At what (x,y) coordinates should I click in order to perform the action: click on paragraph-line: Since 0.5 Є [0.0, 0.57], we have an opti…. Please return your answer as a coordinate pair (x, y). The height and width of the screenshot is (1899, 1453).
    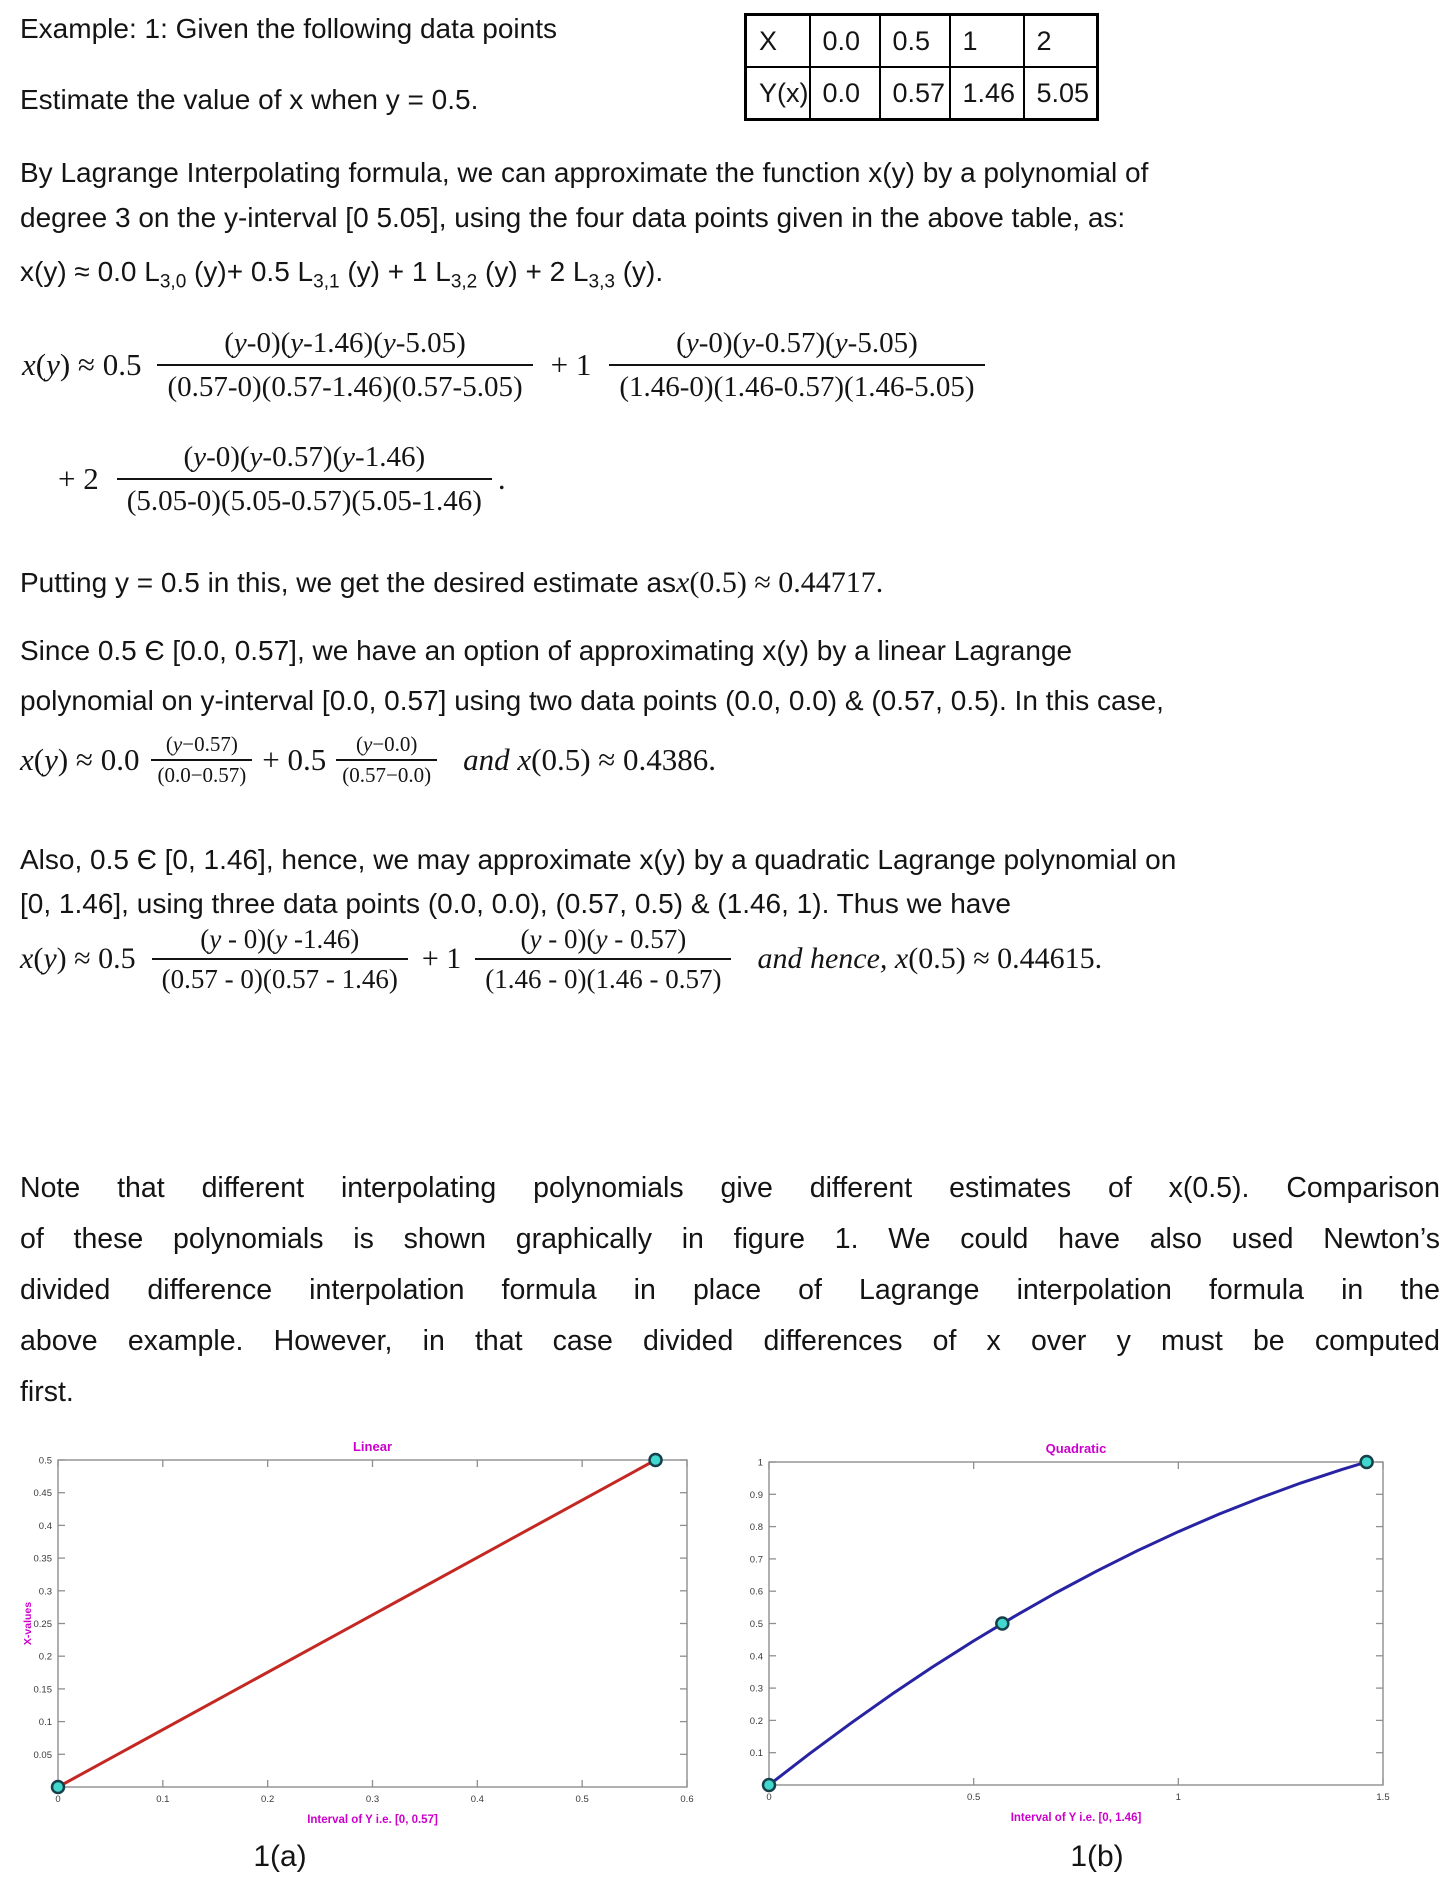
    Looking at the image, I should click on (546, 650).